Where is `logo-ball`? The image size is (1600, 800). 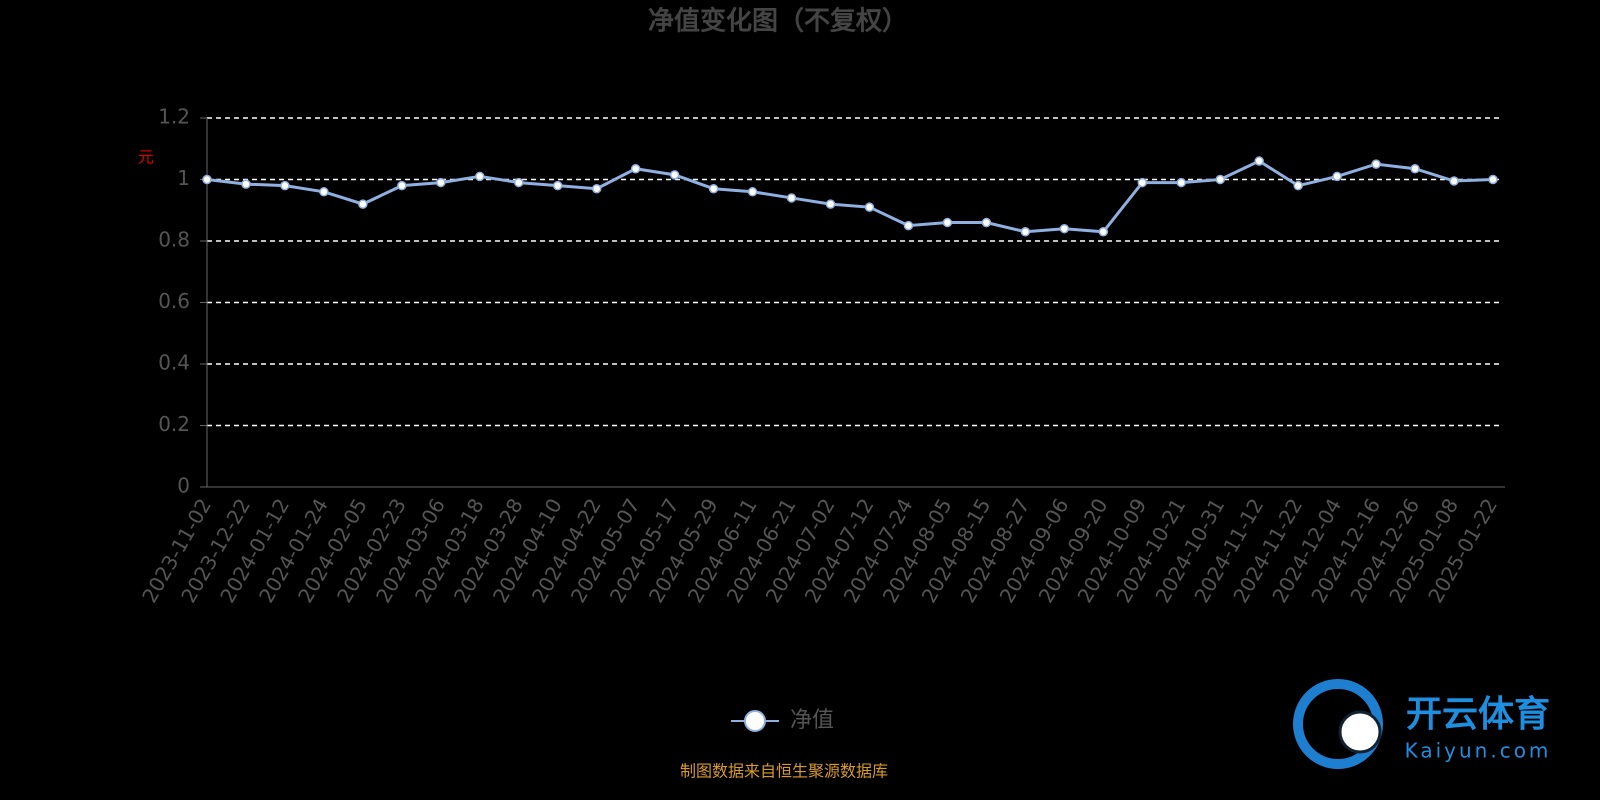 logo-ball is located at coordinates (1360, 732).